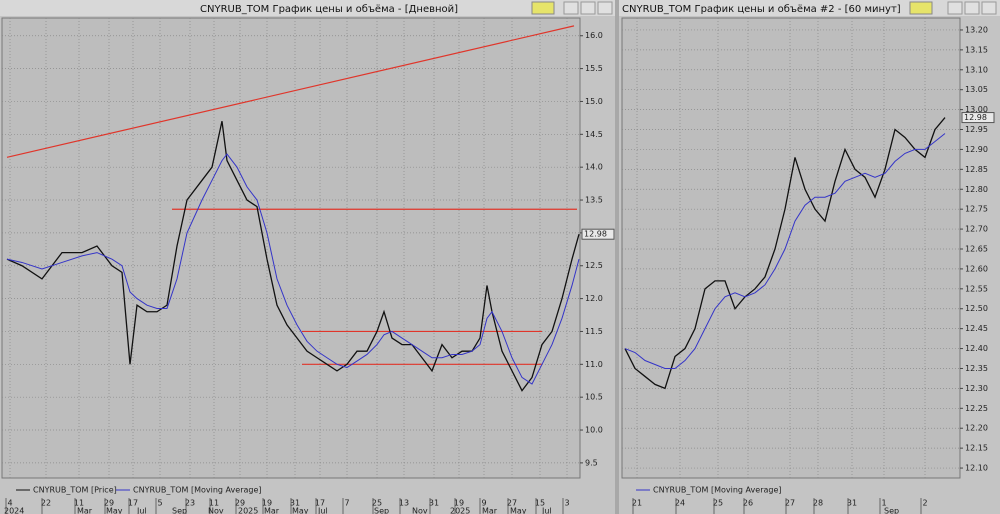 The width and height of the screenshot is (1000, 514). What do you see at coordinates (594, 200) in the screenshot?
I see `y-tick-label: 13.5` at bounding box center [594, 200].